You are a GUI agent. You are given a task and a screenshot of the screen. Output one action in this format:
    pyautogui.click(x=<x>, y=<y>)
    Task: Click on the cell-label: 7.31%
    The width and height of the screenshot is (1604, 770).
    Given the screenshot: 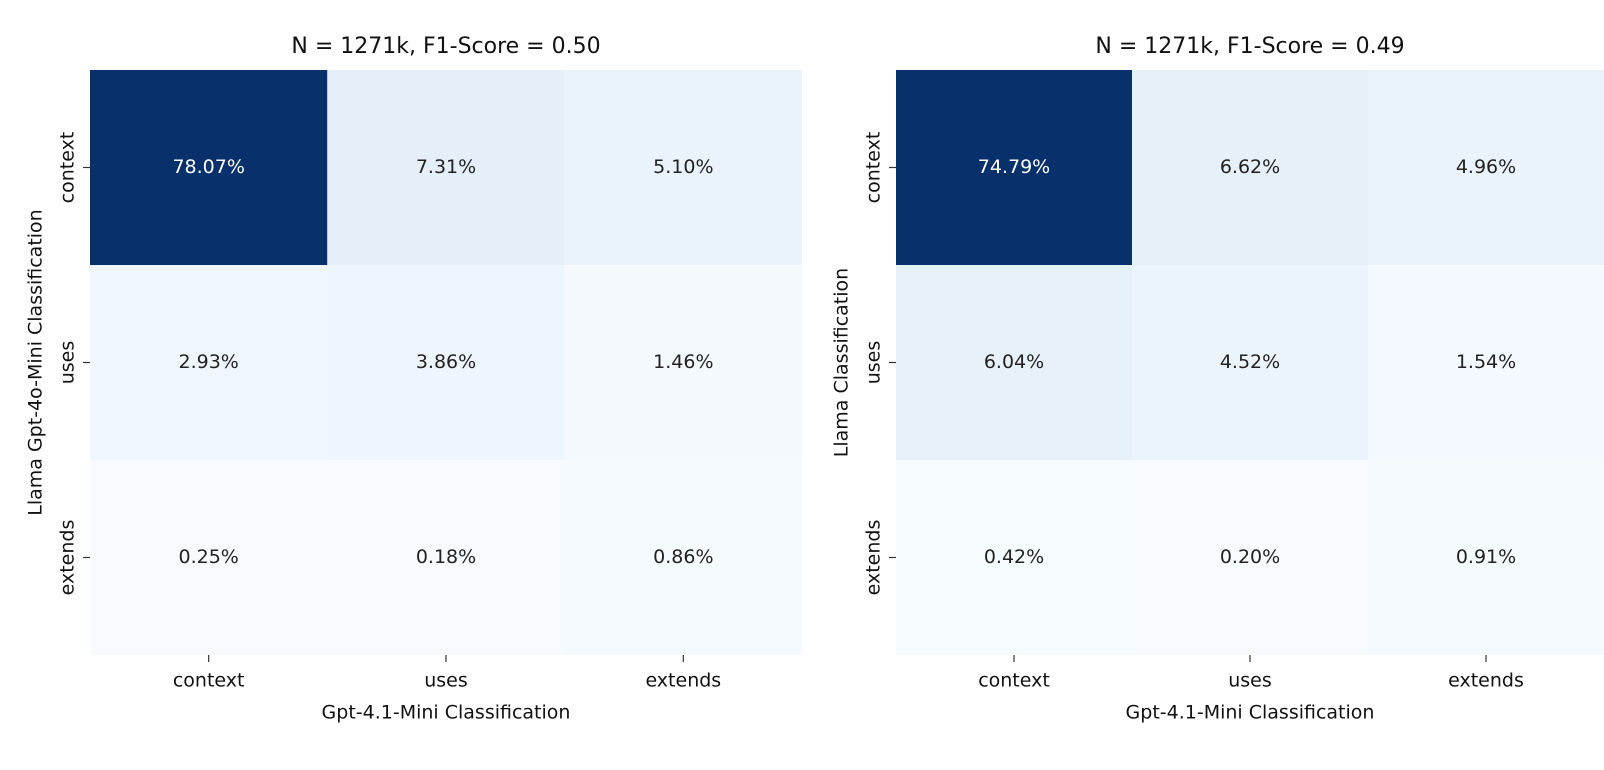 What is the action you would take?
    pyautogui.click(x=446, y=167)
    